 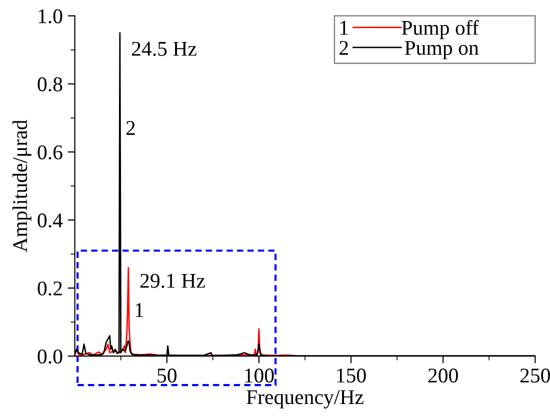 I want to click on annotation: 29.1 Hz, so click(x=172, y=281).